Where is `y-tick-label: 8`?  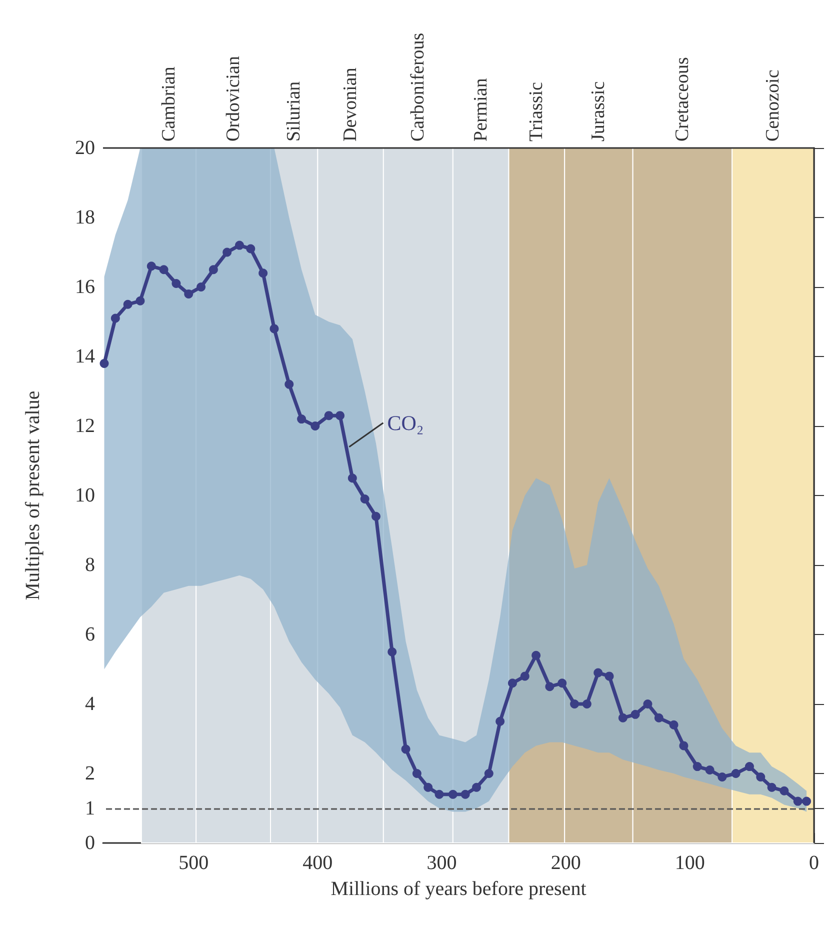 y-tick-label: 8 is located at coordinates (90, 565).